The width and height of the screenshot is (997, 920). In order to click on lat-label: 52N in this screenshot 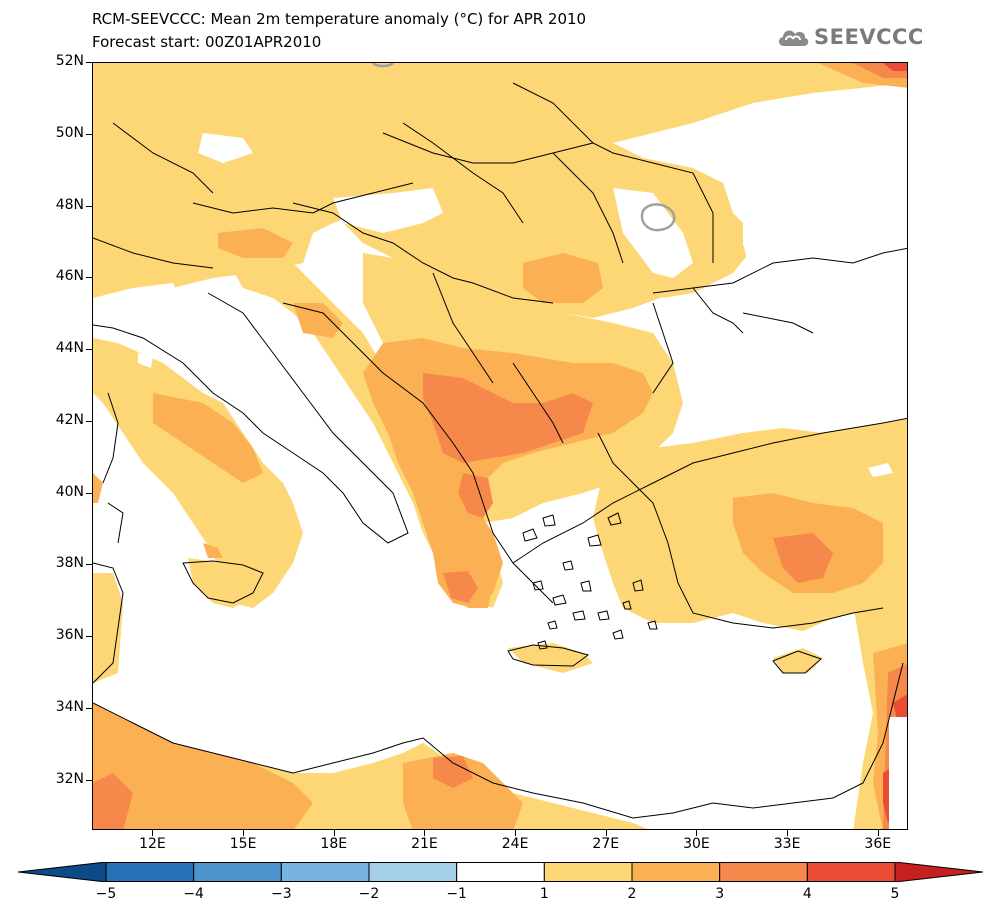, I will do `click(69, 61)`.